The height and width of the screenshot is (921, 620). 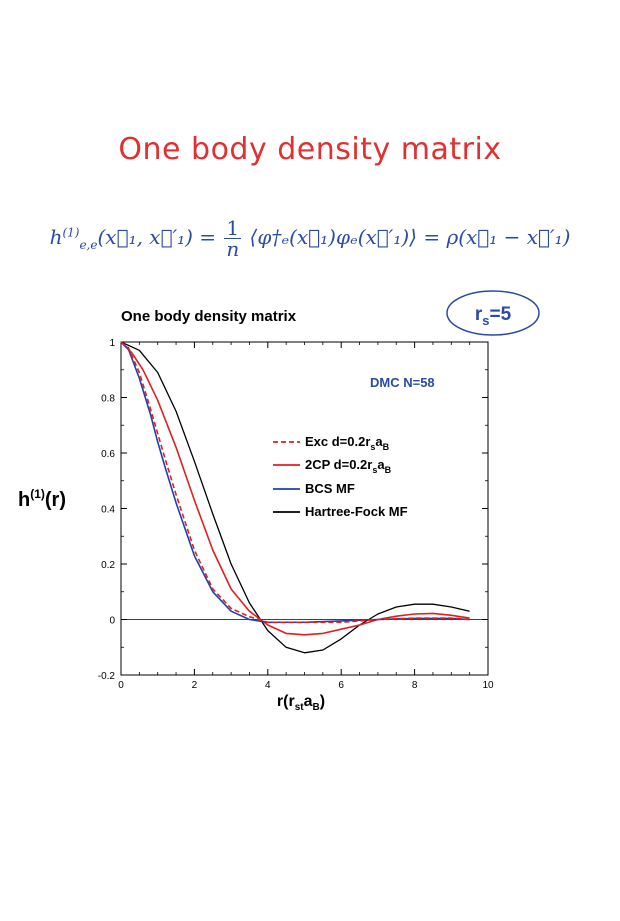 I want to click on rs-badge-outline, so click(x=493, y=313).